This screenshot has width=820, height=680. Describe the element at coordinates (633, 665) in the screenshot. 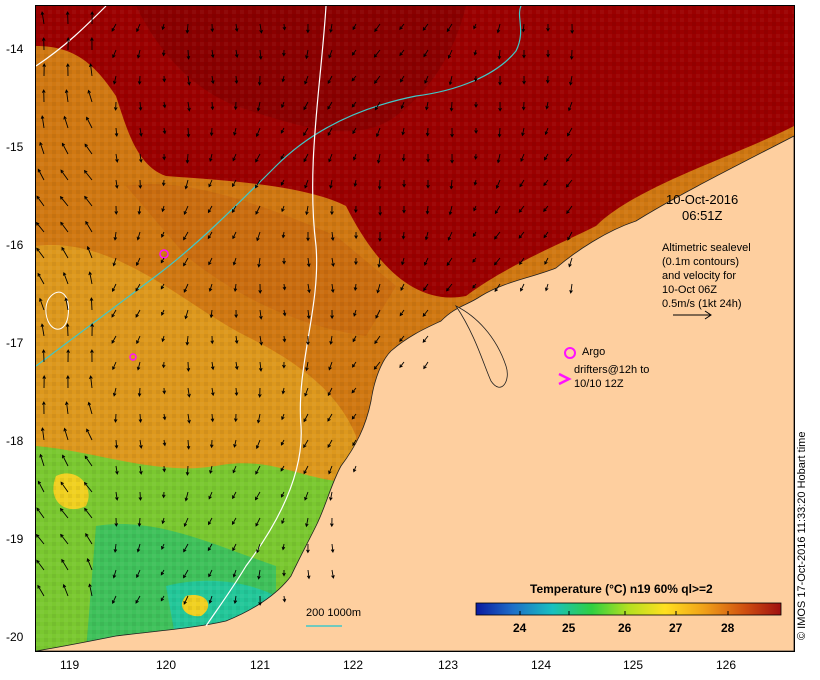

I see `x-tick-label: 125` at that location.